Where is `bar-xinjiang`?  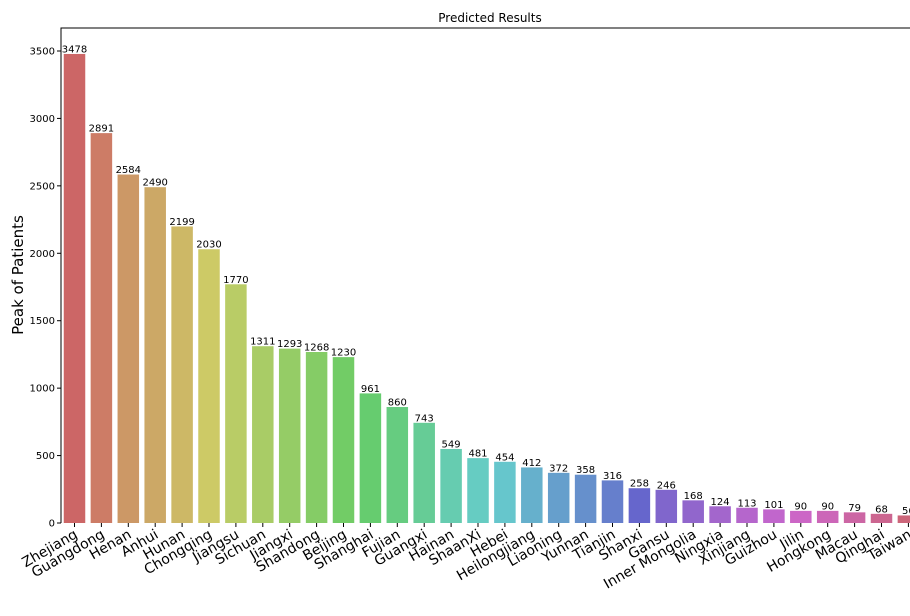
bar-xinjiang is located at coordinates (747, 515).